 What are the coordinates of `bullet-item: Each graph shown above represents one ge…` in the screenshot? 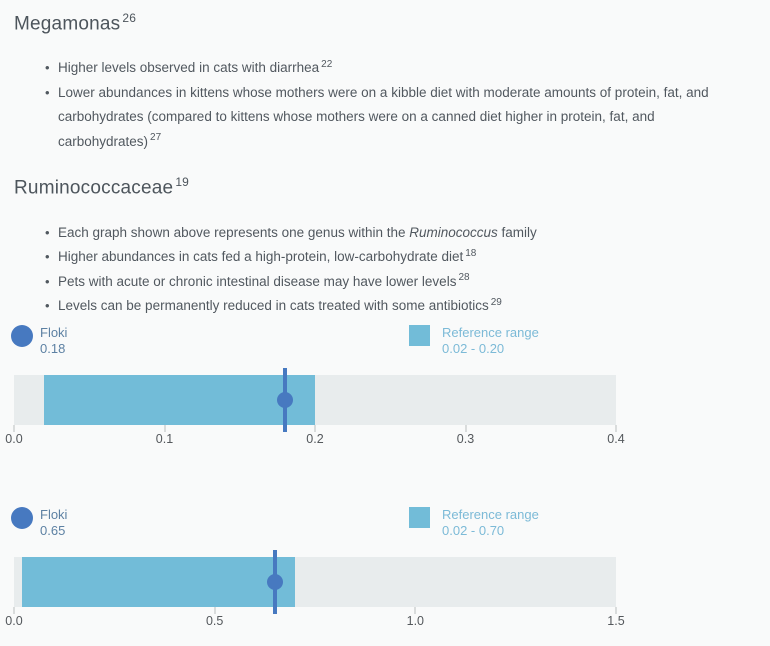 It's located at (387, 233).